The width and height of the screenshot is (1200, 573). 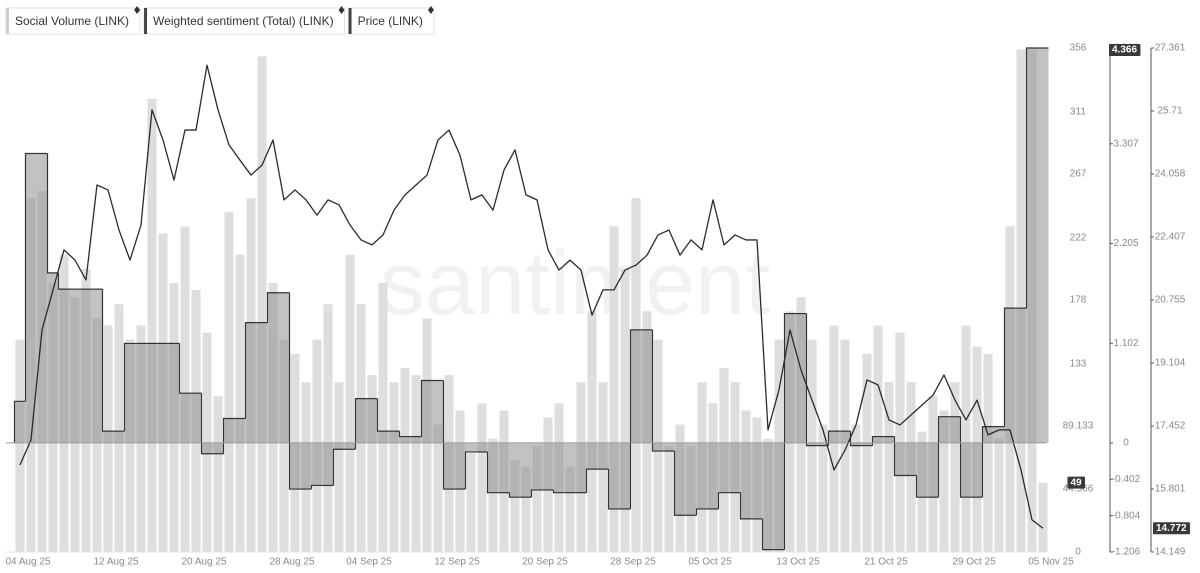 What do you see at coordinates (1126, 479) in the screenshot?
I see `y-tick-label: -0.402` at bounding box center [1126, 479].